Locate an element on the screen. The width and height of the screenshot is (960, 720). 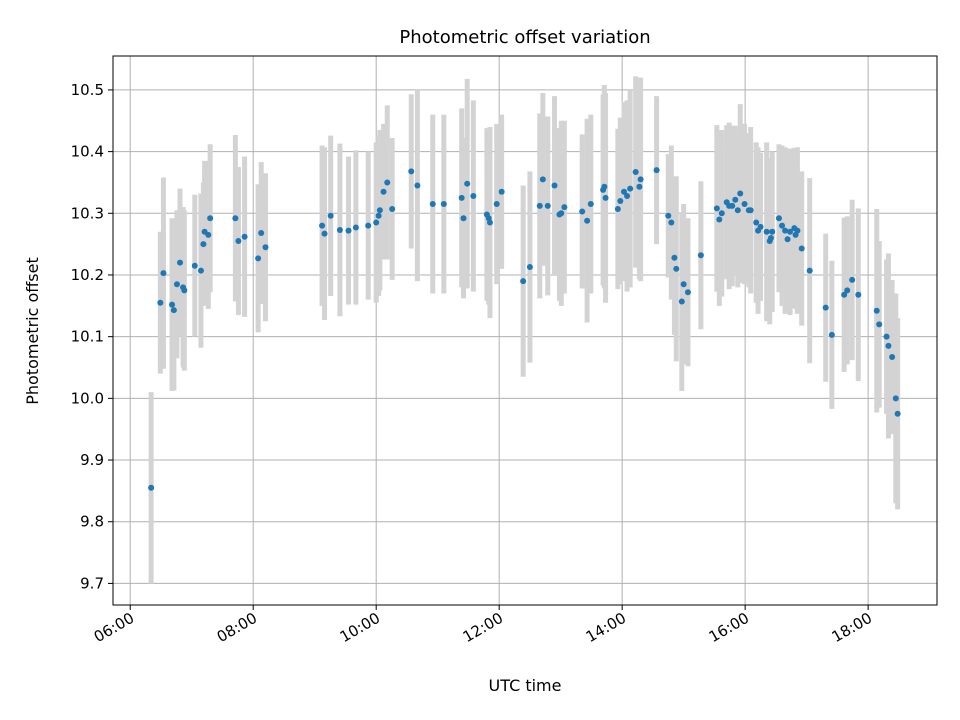
y-tick-label: 10.1 is located at coordinates (87, 337).